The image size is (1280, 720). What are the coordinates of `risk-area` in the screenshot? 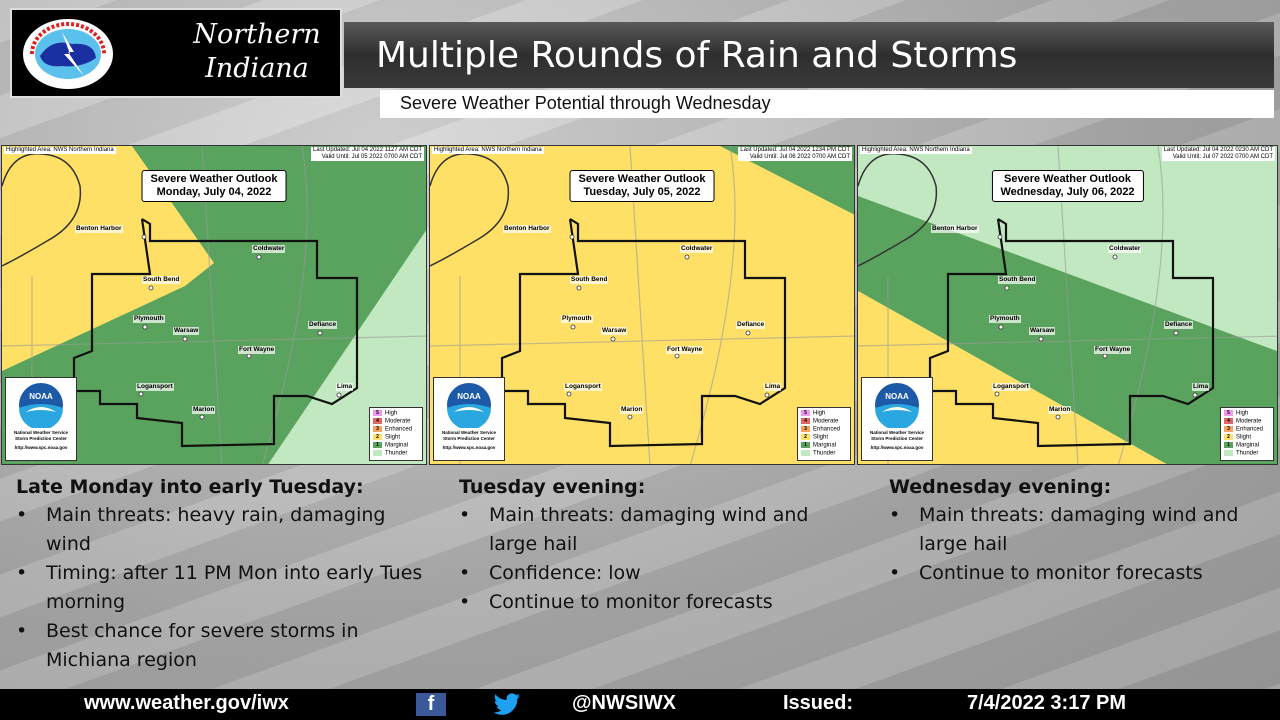 It's located at (347, 347).